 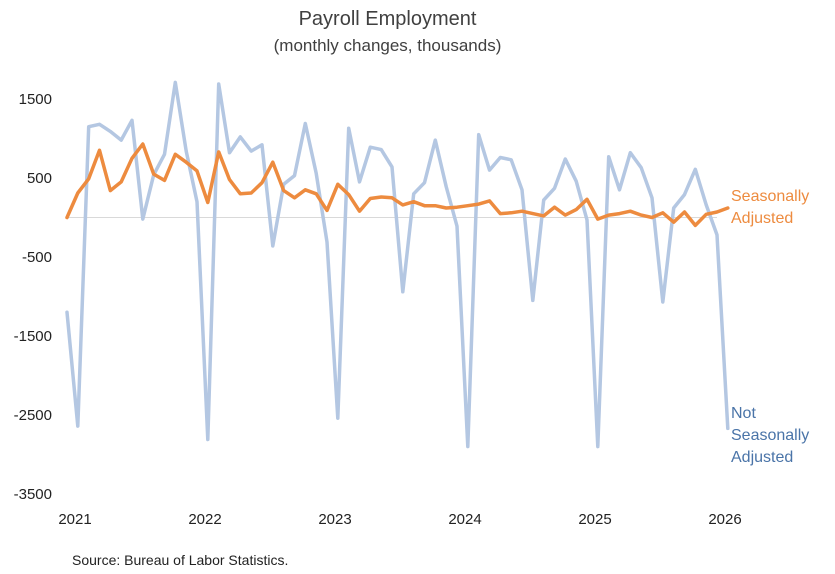 What do you see at coordinates (770, 208) in the screenshot?
I see `legend-seasonally-adjusted: Seasonally Adjusted` at bounding box center [770, 208].